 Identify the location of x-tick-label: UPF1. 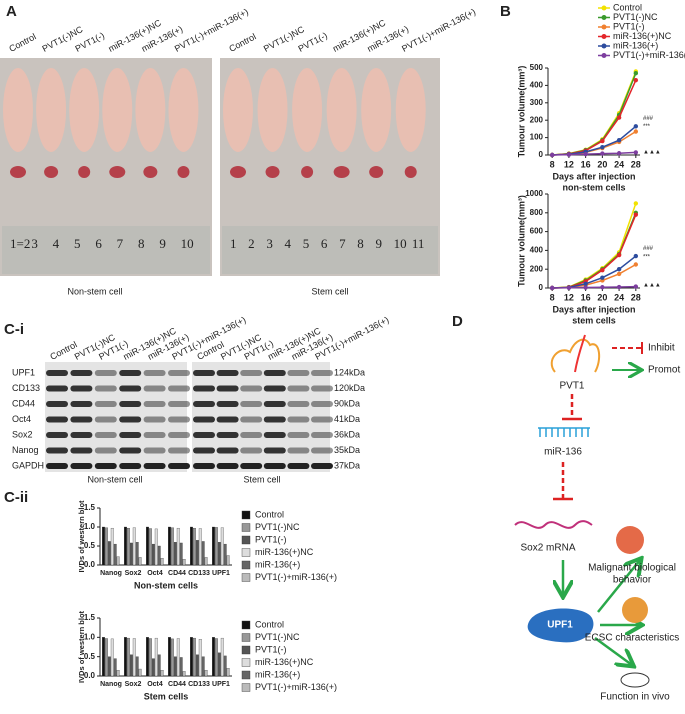
(221, 684).